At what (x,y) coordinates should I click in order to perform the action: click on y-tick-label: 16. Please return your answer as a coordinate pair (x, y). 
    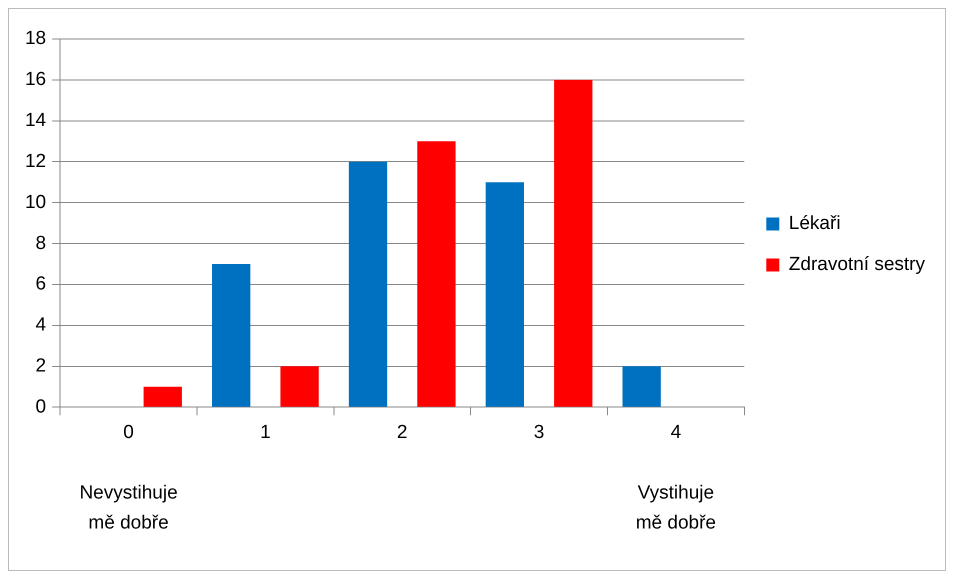
    Looking at the image, I should click on (35, 79).